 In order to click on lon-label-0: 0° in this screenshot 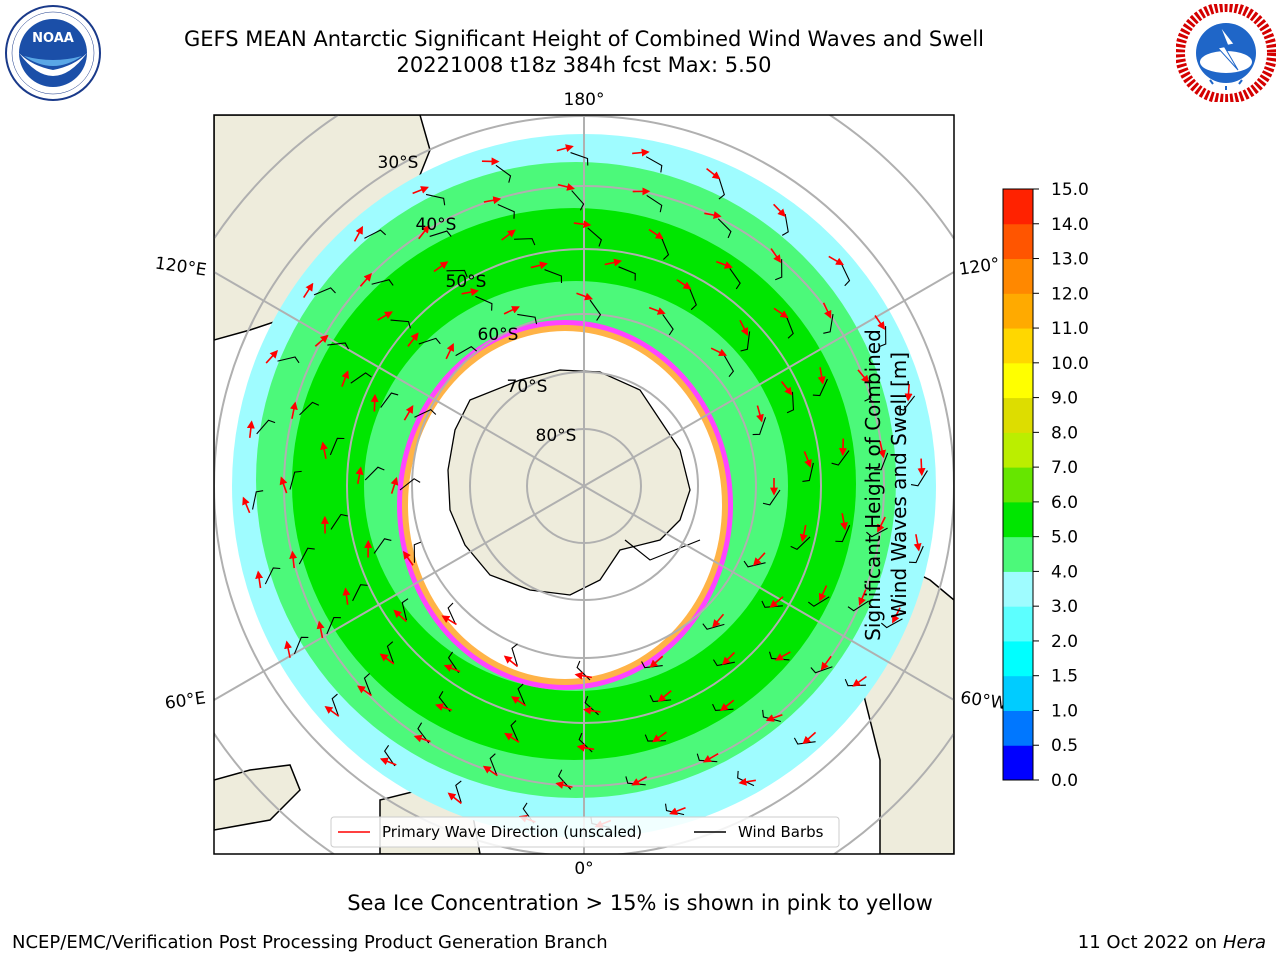, I will do `click(583, 869)`.